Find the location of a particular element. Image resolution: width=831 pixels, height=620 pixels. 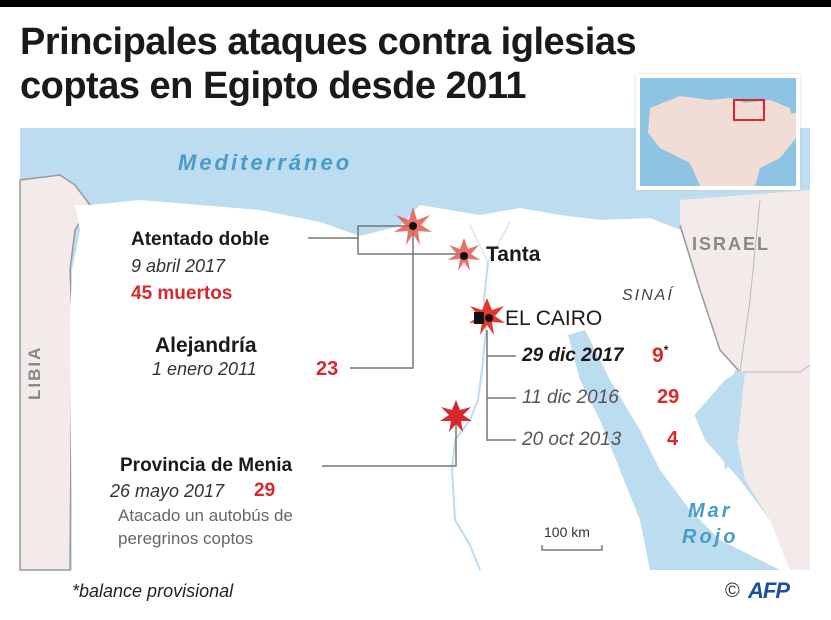

top-bar is located at coordinates (415, 3).